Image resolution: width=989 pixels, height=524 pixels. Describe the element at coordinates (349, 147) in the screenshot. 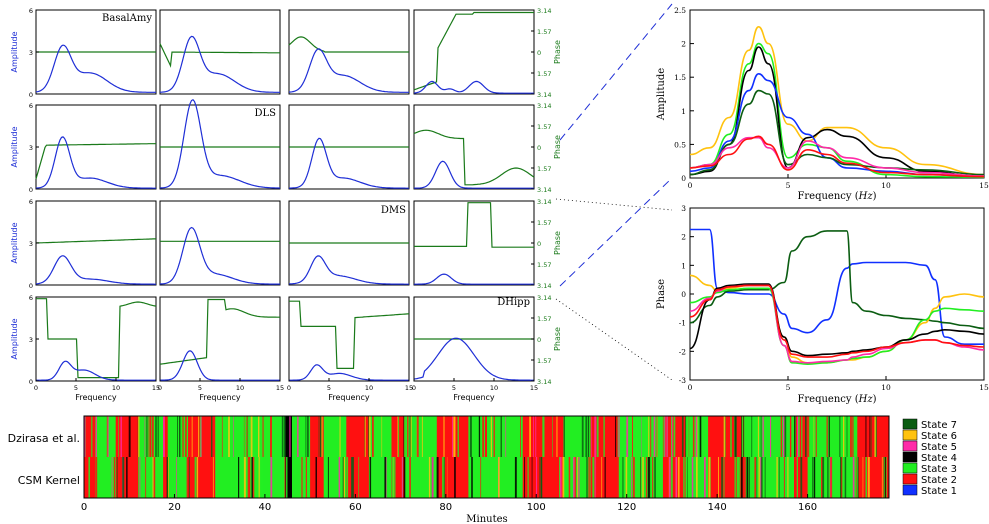

I see `panel-r2-c3` at that location.